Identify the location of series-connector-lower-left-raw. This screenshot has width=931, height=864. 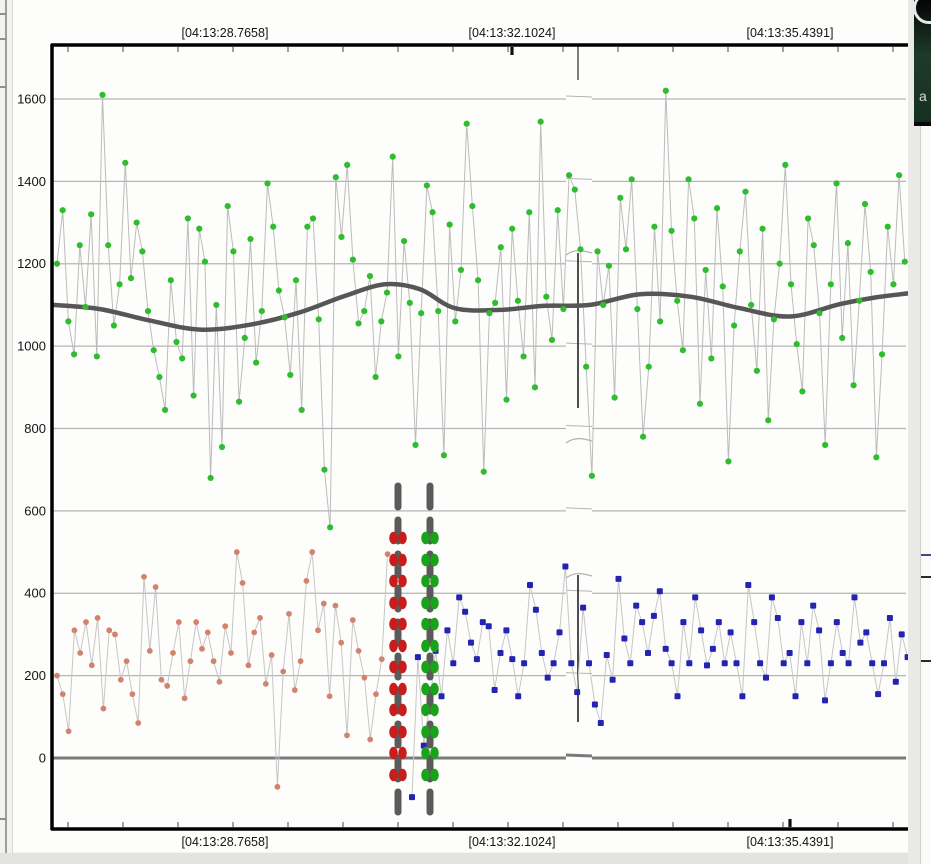
(222, 669).